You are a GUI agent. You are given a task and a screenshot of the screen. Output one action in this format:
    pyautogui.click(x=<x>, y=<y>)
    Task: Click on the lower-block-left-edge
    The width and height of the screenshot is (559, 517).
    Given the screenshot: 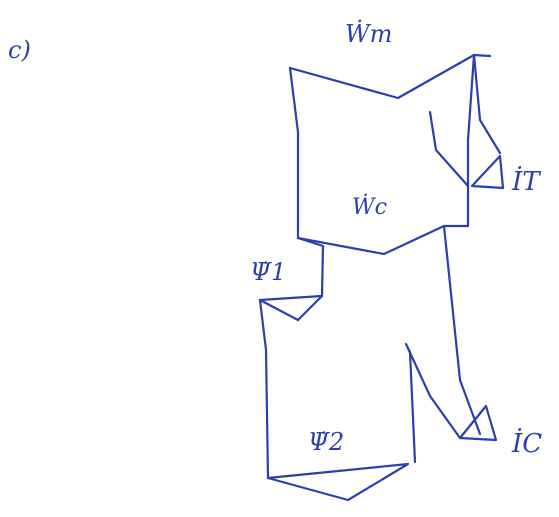 What is the action you would take?
    pyautogui.click(x=264, y=389)
    